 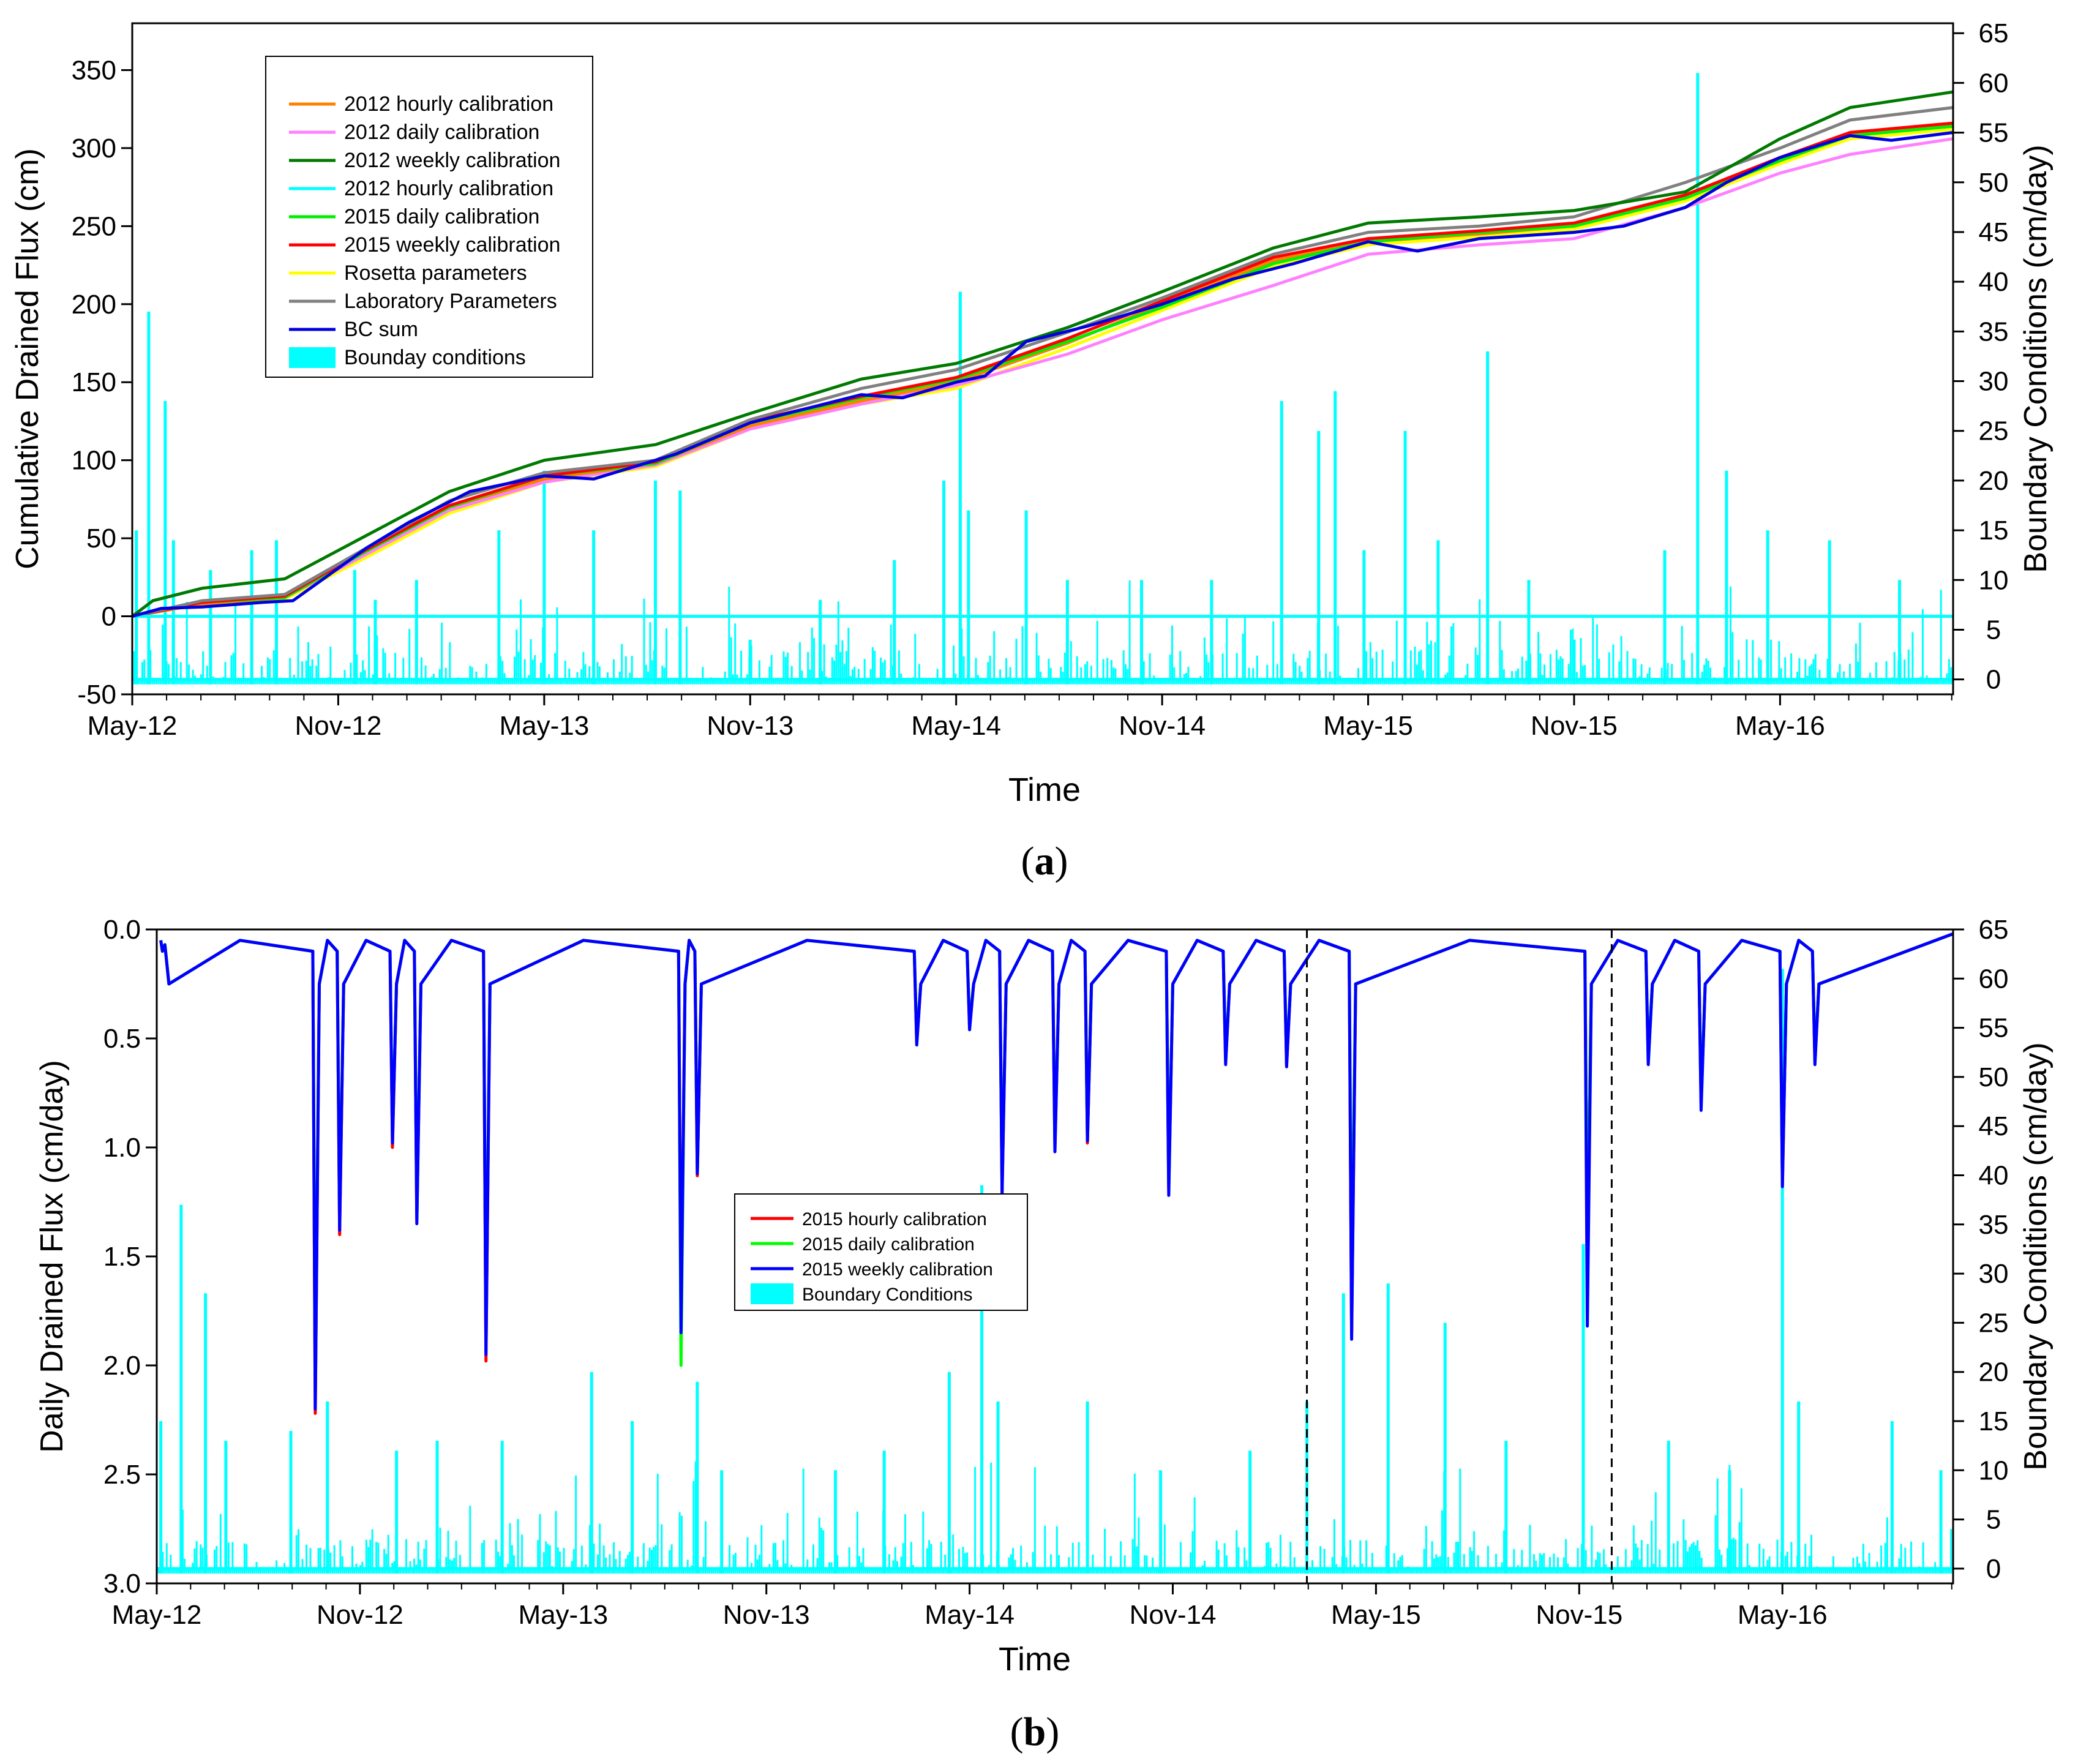 What do you see at coordinates (766, 1615) in the screenshot?
I see `b-x-tick-label: Nov-13` at bounding box center [766, 1615].